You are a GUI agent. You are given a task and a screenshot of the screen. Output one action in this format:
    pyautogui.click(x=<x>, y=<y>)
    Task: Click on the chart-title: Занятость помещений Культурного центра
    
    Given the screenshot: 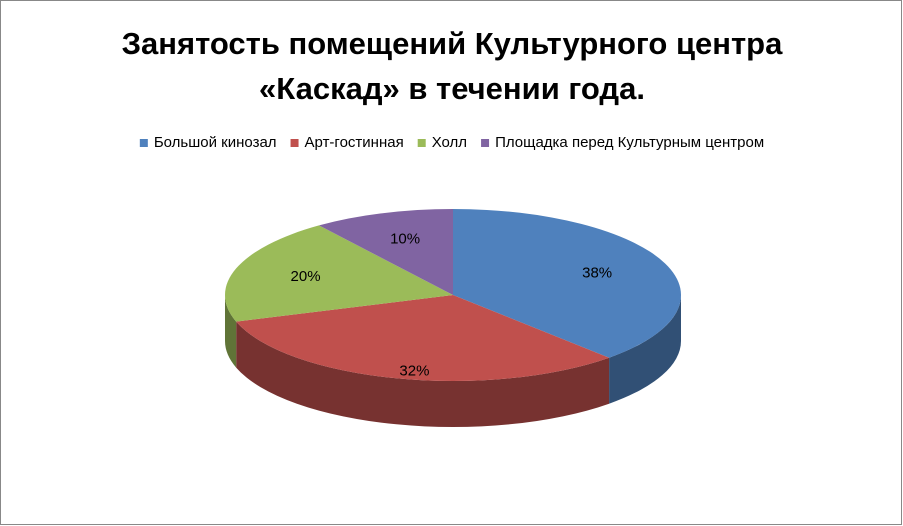 What is the action you would take?
    pyautogui.click(x=452, y=43)
    